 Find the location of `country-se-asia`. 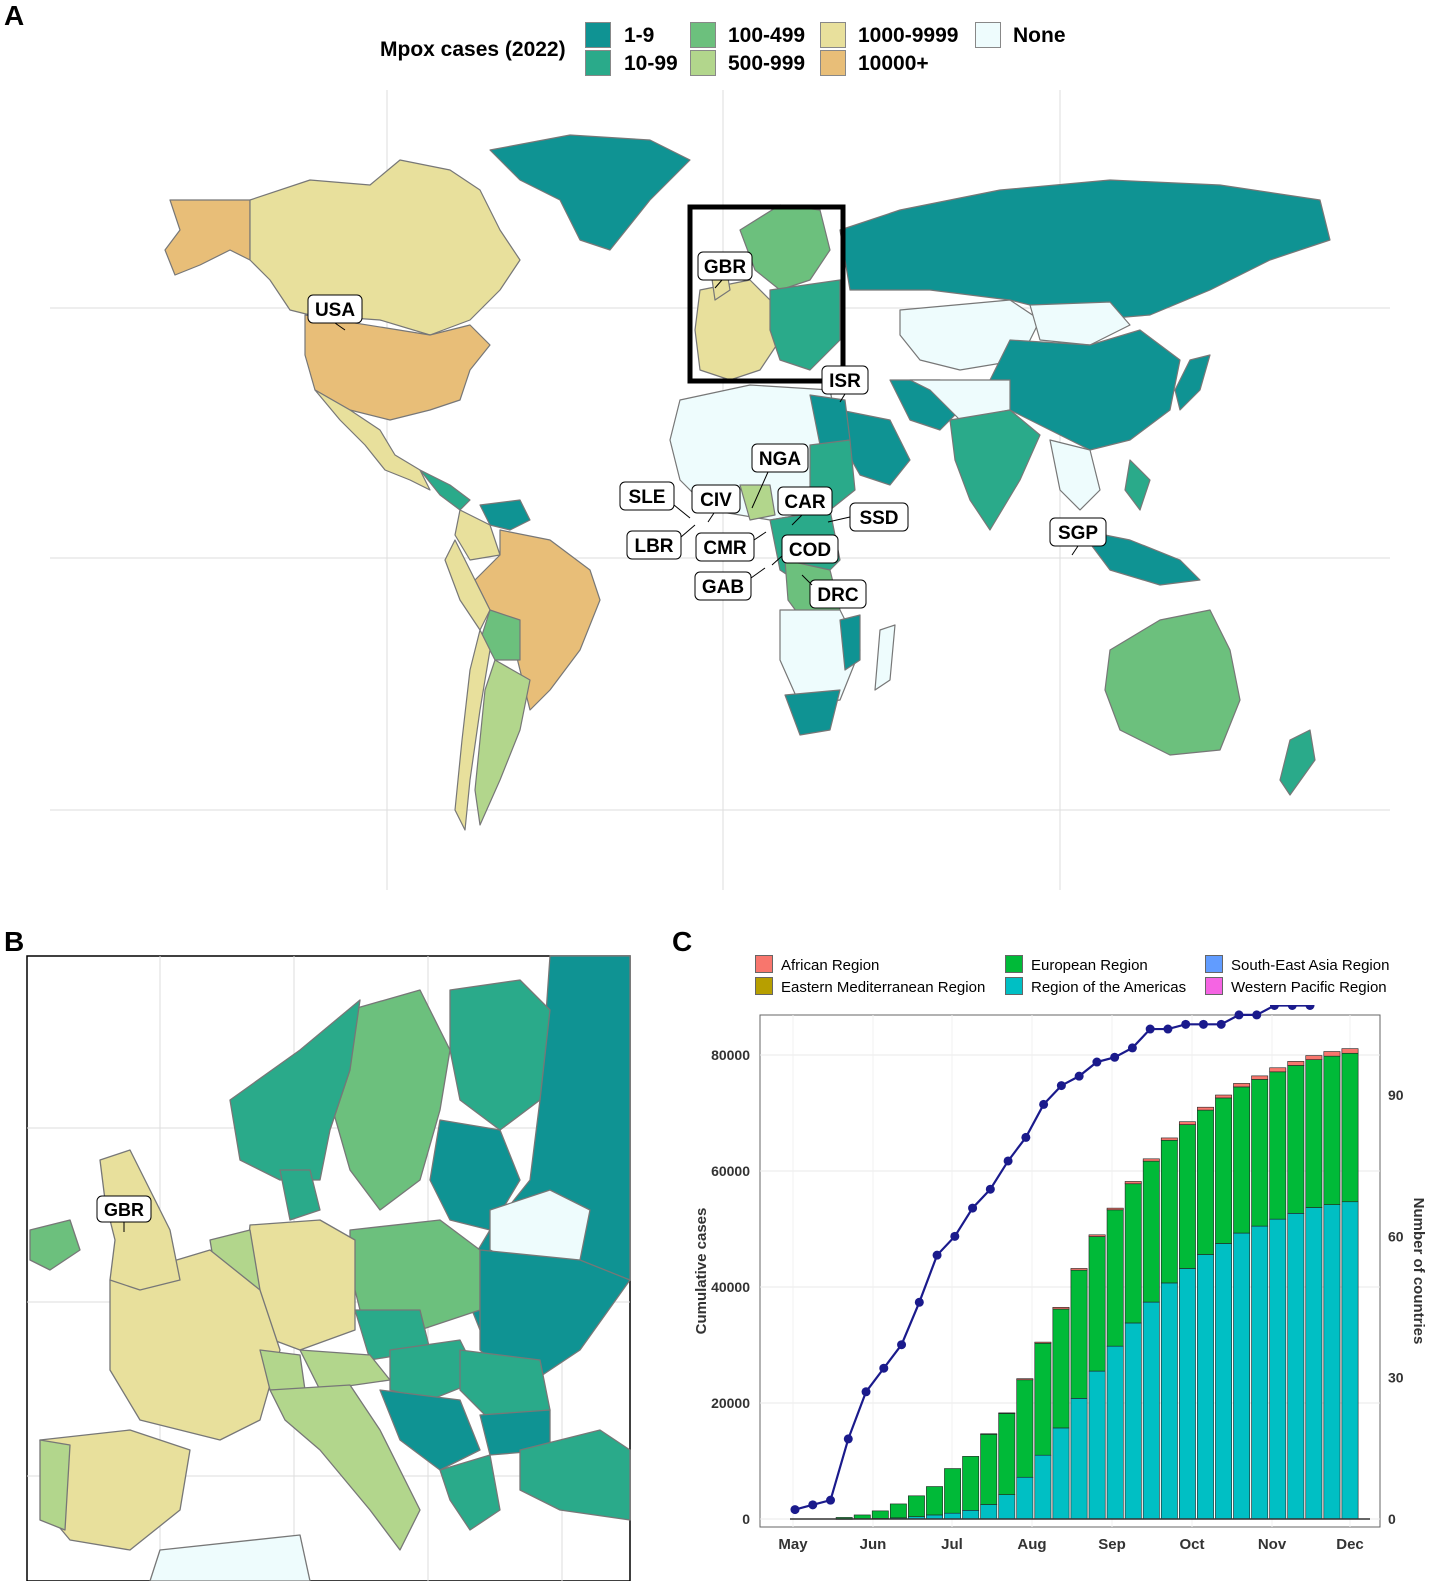

country-se-asia is located at coordinates (1075, 475).